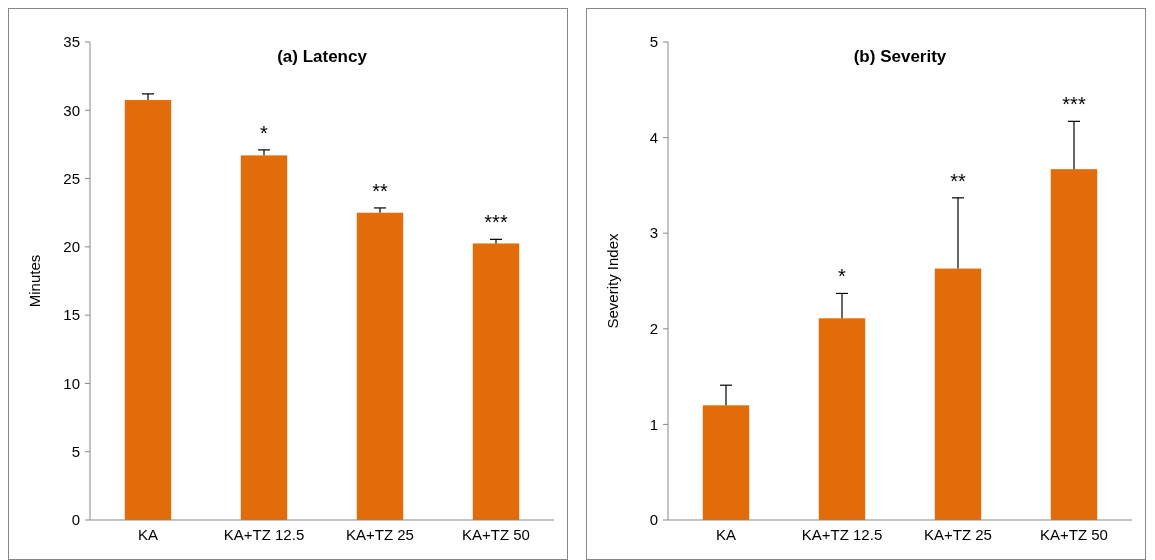 Image resolution: width=1155 pixels, height=560 pixels. I want to click on chart-title: (b) Severity, so click(900, 56).